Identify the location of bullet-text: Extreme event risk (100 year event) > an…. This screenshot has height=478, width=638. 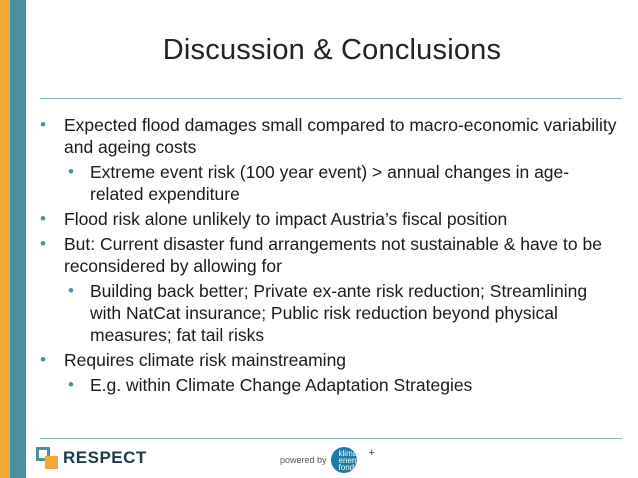
(330, 183).